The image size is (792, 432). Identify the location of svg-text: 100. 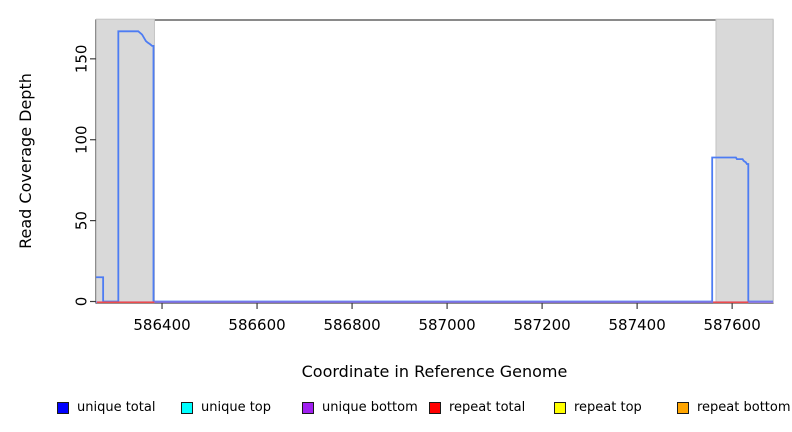
(82, 139).